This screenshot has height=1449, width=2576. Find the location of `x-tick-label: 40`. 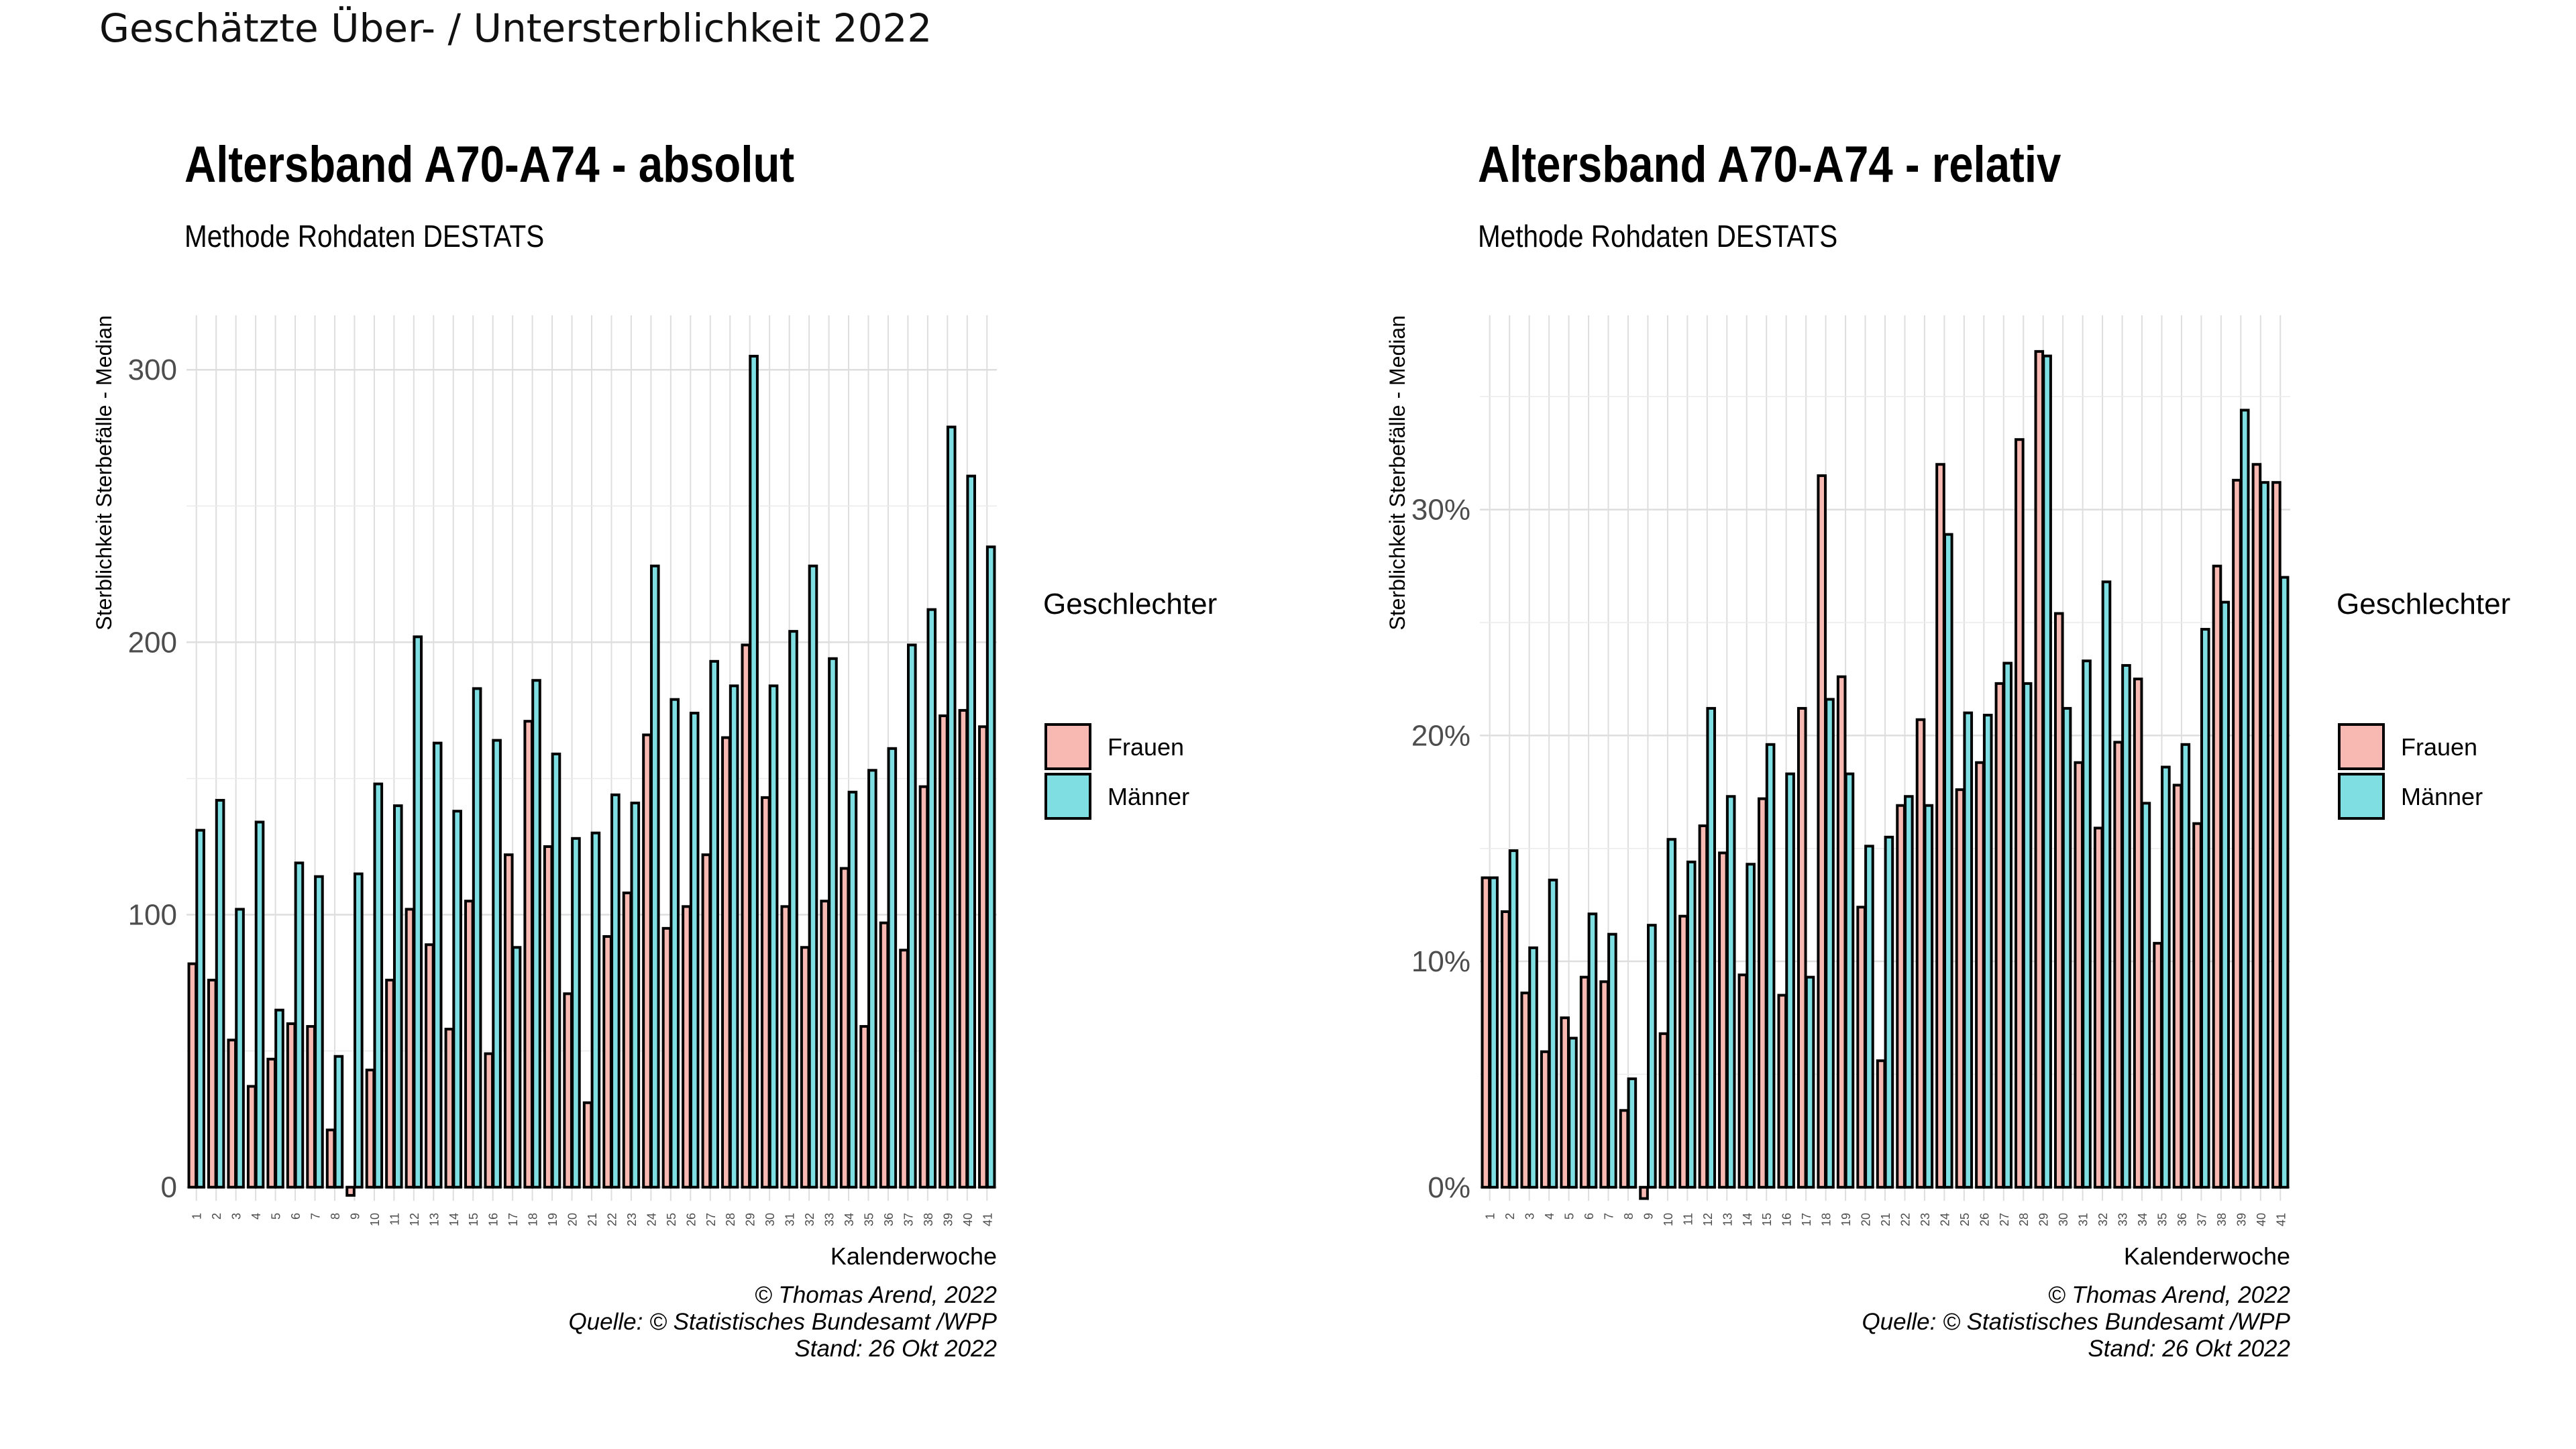

x-tick-label: 40 is located at coordinates (2261, 1219).